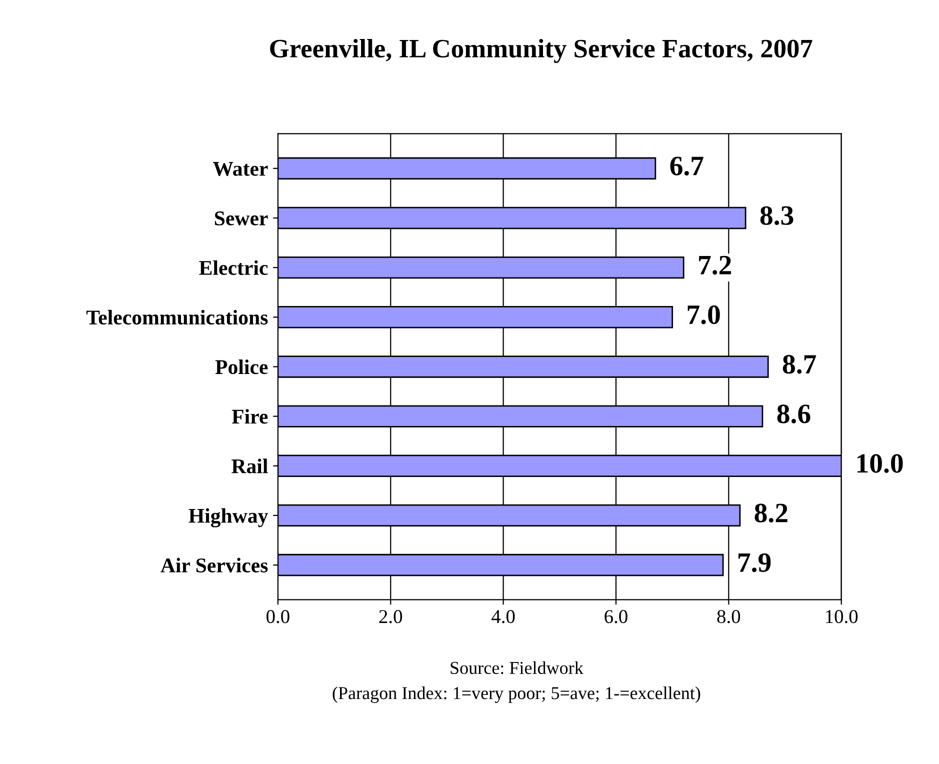  Describe the element at coordinates (842, 617) in the screenshot. I see `x-tick-label: 10.0` at that location.